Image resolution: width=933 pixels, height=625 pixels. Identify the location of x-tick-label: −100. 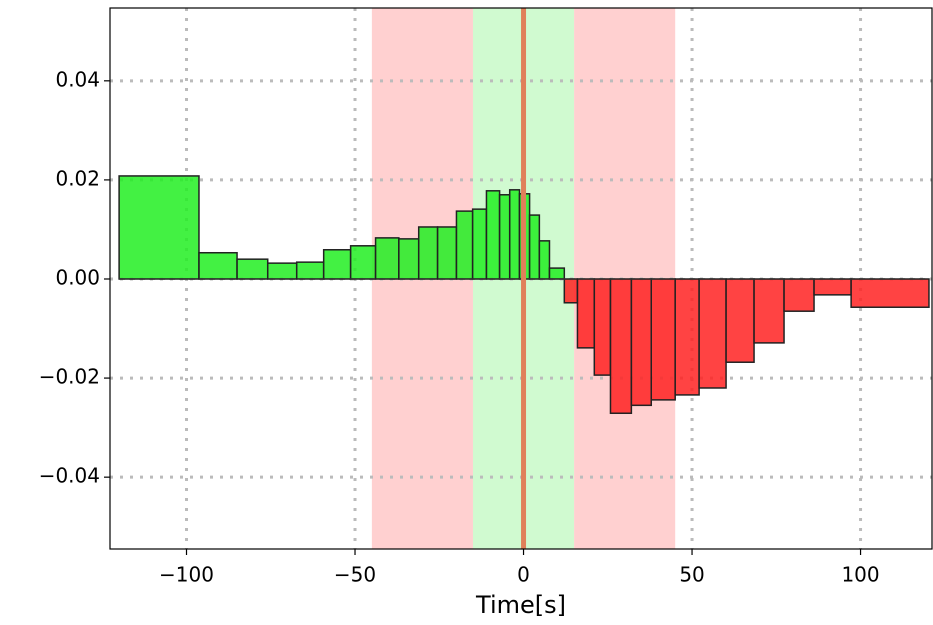
(186, 575).